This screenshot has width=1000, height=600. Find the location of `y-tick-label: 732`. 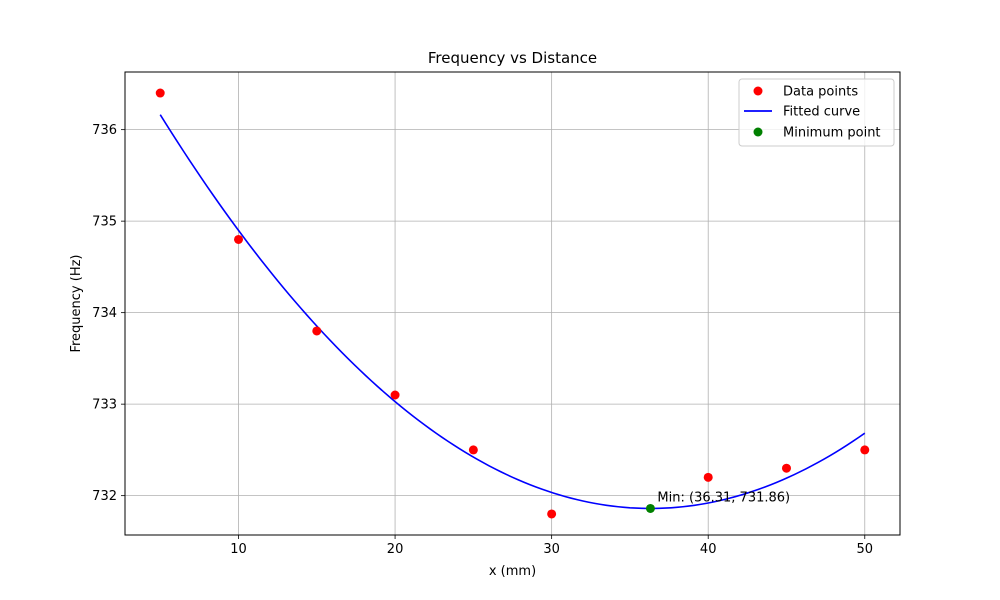

y-tick-label: 732 is located at coordinates (104, 496).